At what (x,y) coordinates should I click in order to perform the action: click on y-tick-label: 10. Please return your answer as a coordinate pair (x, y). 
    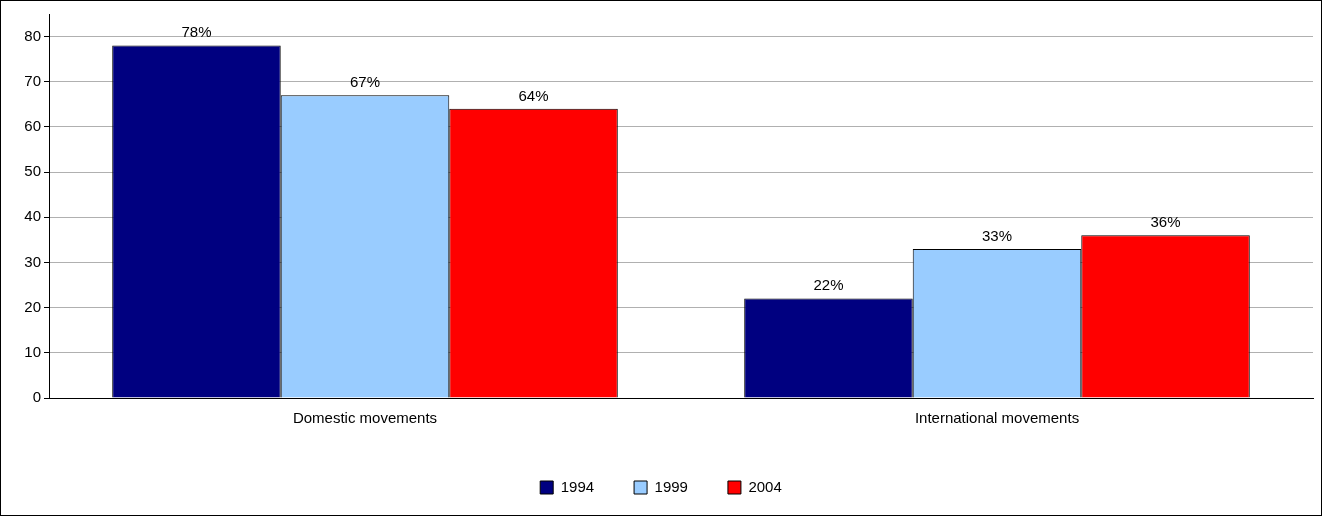
    Looking at the image, I should click on (32, 351).